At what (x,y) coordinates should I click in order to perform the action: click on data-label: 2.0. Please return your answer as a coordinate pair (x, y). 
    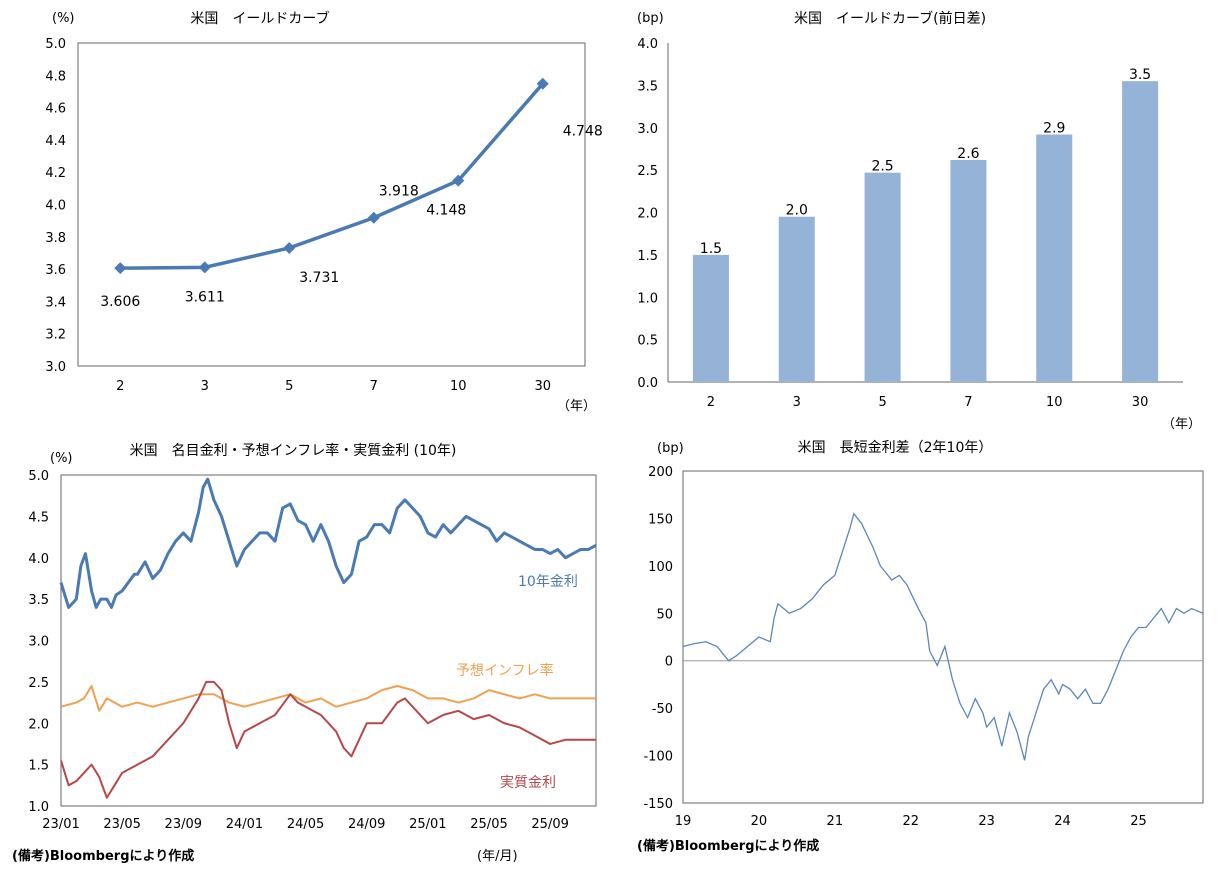
    Looking at the image, I should click on (797, 211).